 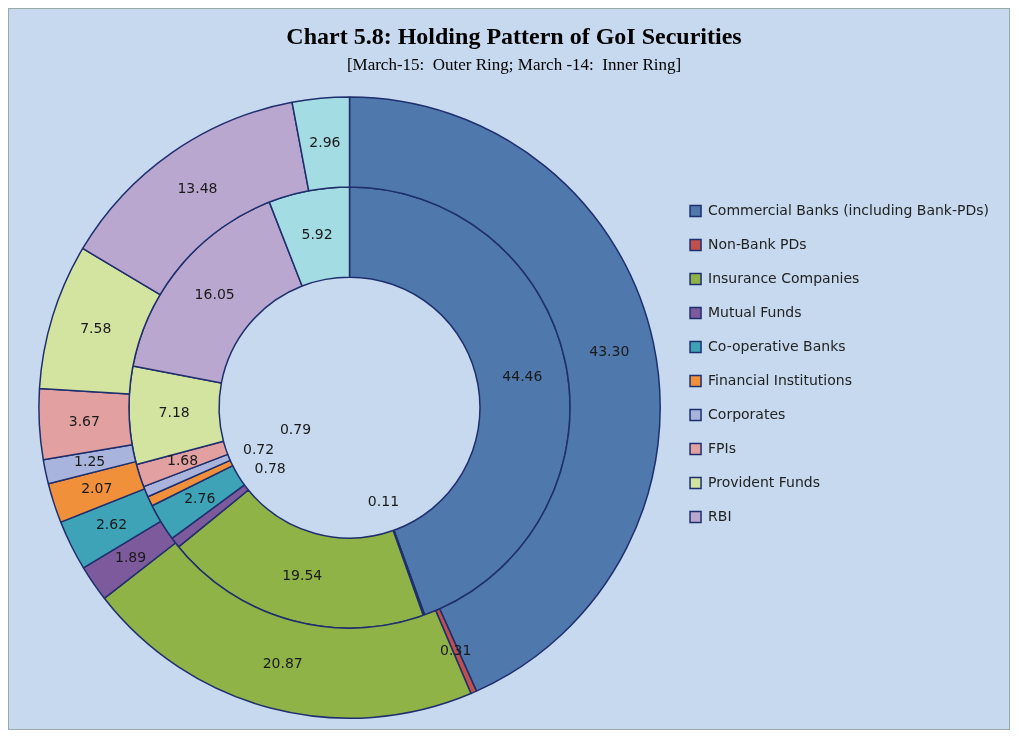 I want to click on data-label: 44.46, so click(x=522, y=375).